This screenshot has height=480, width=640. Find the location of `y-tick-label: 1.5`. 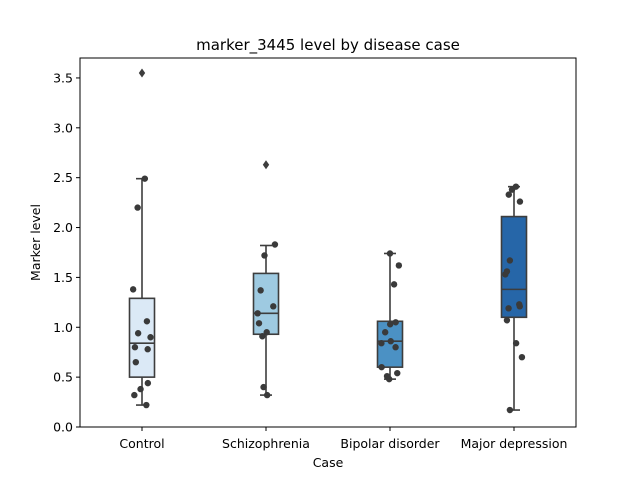

y-tick-label: 1.5 is located at coordinates (63, 277).